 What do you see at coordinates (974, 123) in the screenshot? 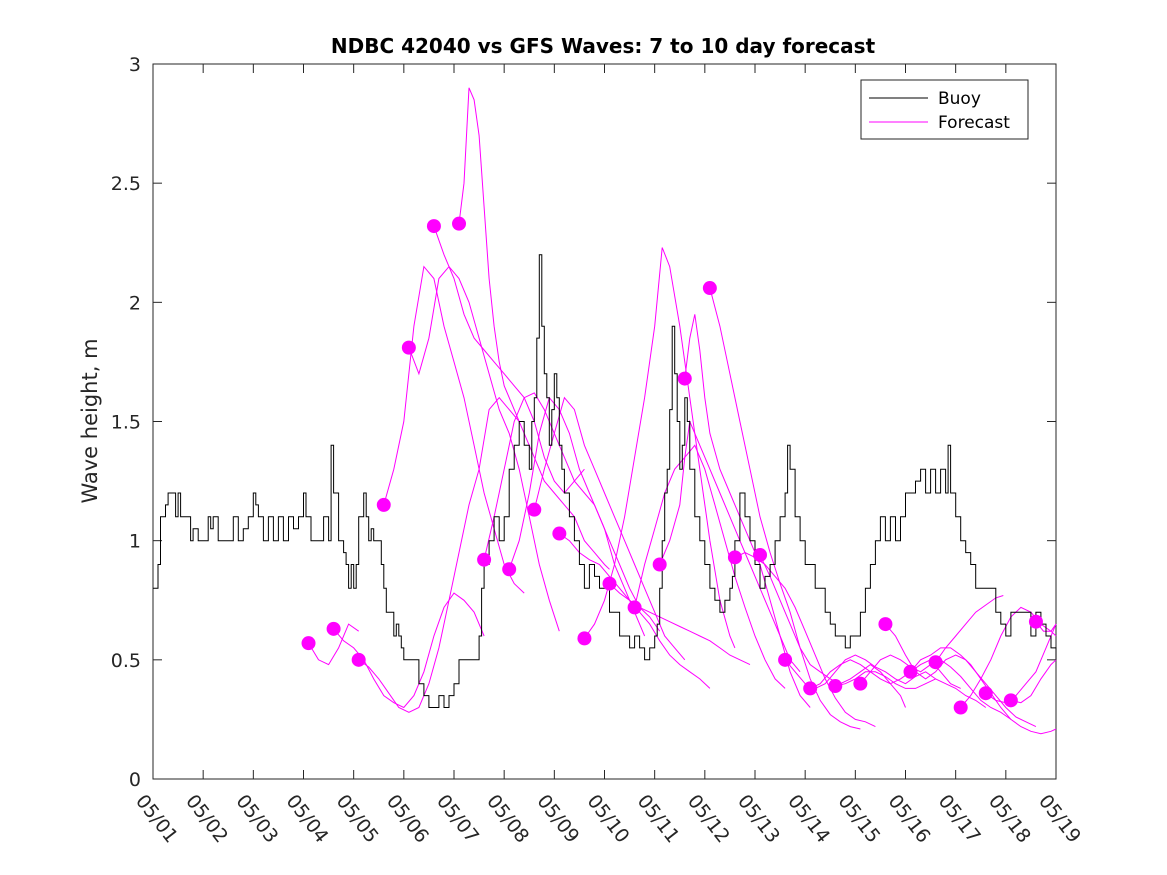
I see `legend-label-forecast: Forecast` at bounding box center [974, 123].